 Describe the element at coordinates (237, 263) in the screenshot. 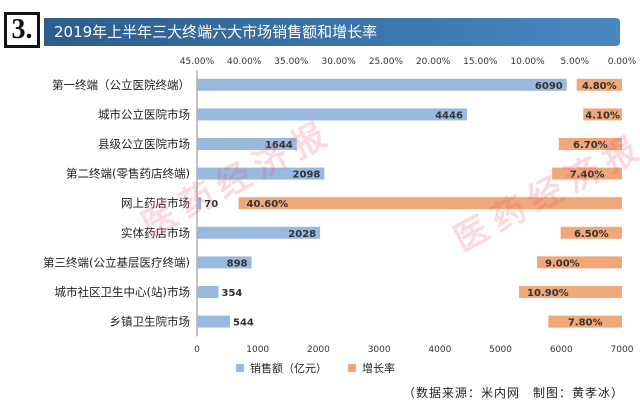

I see `sales-data-label: 898` at that location.